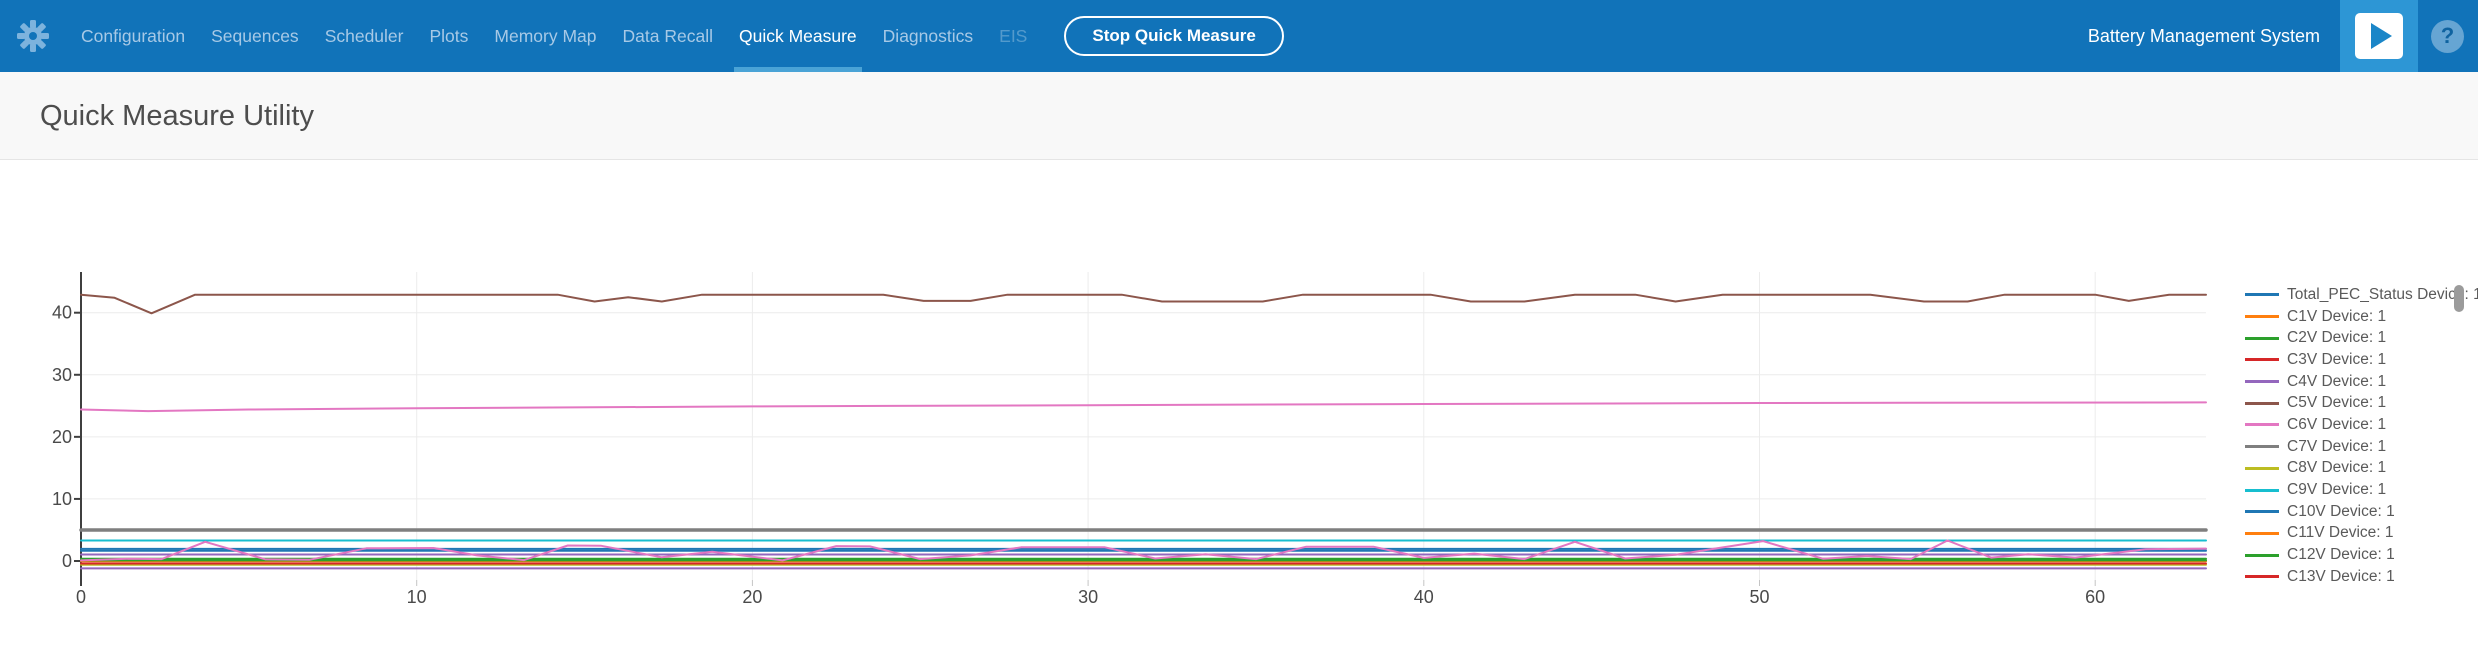 The image size is (2478, 655). Describe the element at coordinates (62, 313) in the screenshot. I see `y-tick-label: 40` at that location.